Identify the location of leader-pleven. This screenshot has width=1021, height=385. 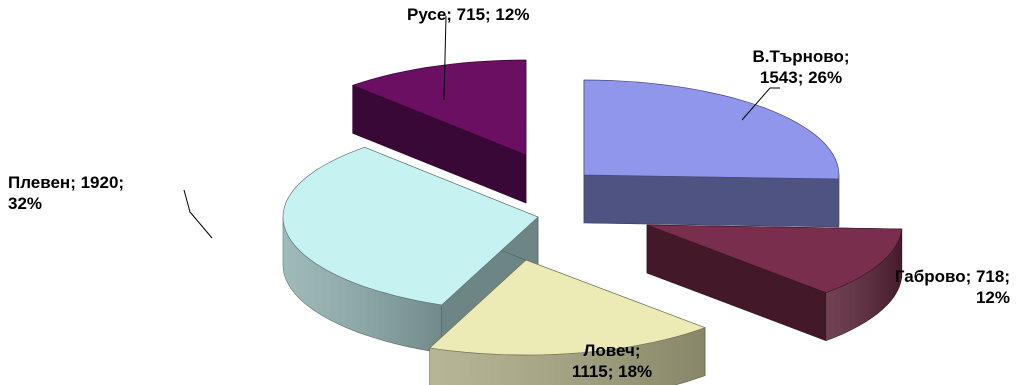
(198, 214).